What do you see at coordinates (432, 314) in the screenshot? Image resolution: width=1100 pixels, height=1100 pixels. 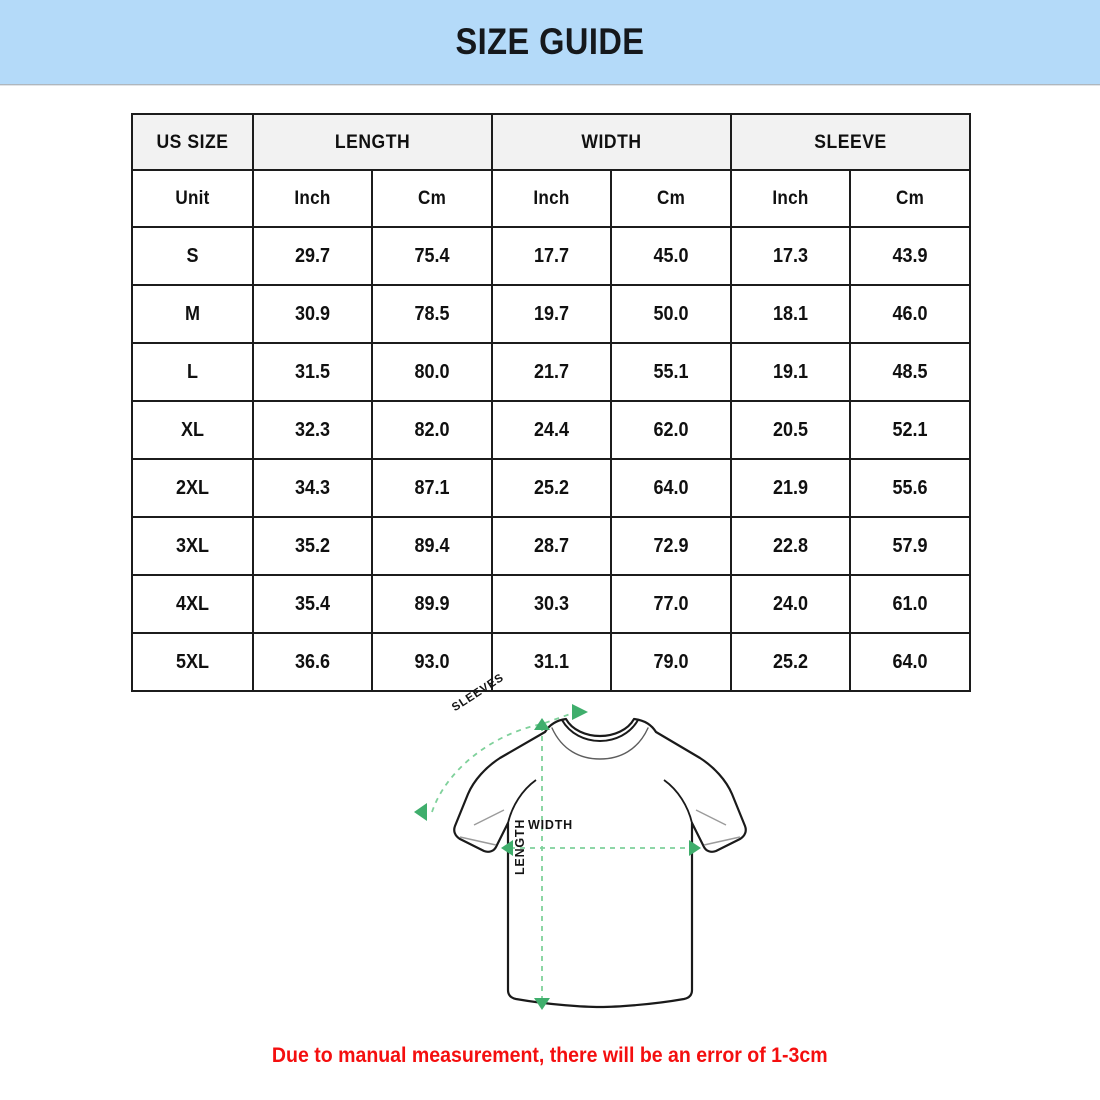 I see `cell-length-cm: 78.5` at bounding box center [432, 314].